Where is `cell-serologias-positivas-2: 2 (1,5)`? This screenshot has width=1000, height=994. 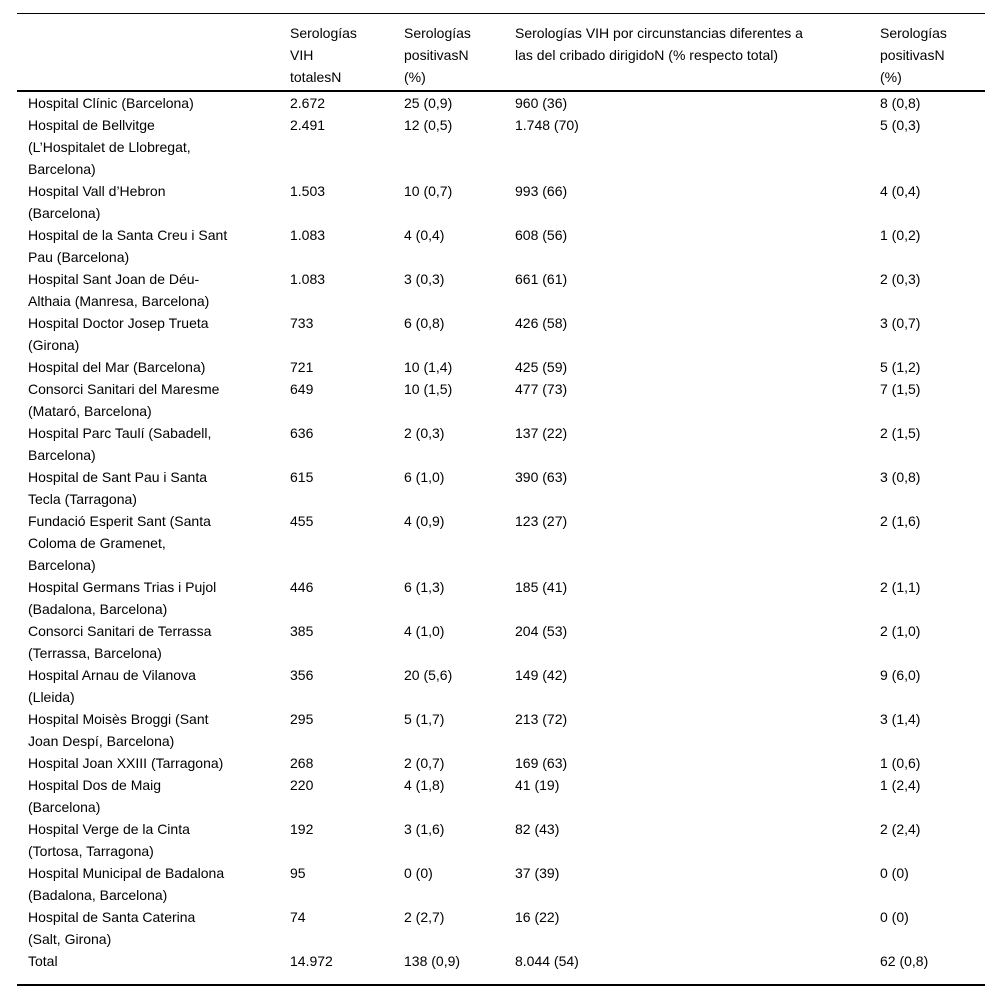 cell-serologias-positivas-2: 2 (1,5) is located at coordinates (900, 433).